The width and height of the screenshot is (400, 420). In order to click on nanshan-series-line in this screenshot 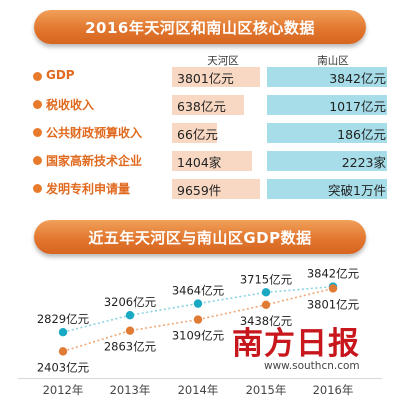, I will do `click(198, 309)`.